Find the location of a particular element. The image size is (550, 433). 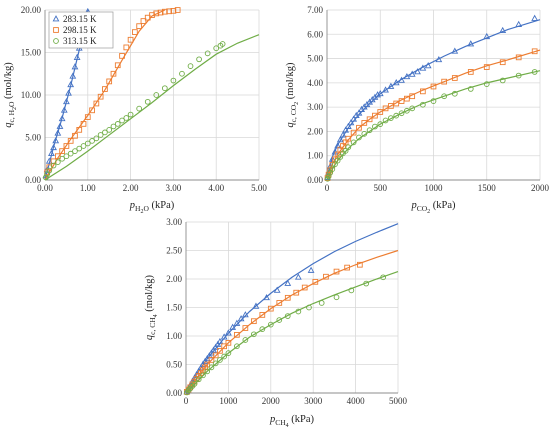

x-tick-label: 1.00 is located at coordinates (88, 188).